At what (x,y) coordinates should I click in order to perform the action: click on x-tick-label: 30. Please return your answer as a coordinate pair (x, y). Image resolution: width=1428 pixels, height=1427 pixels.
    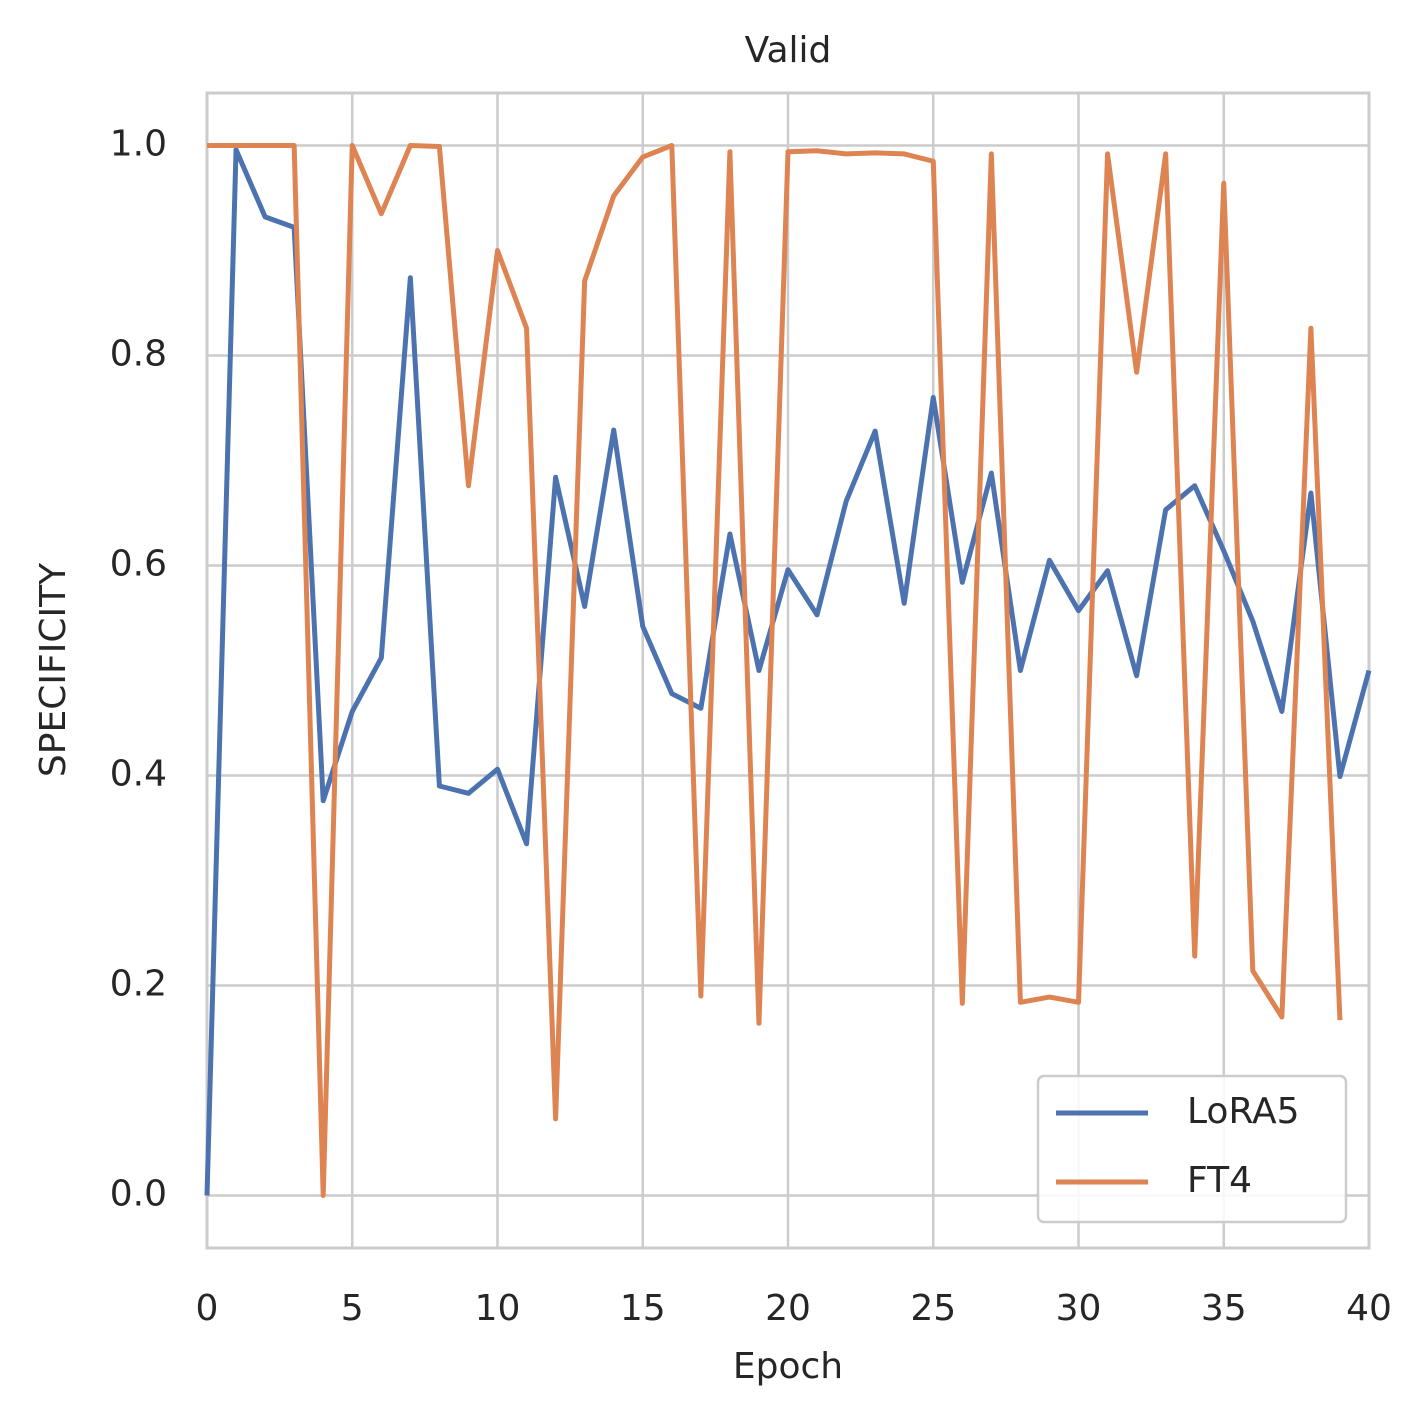
    Looking at the image, I should click on (1079, 1308).